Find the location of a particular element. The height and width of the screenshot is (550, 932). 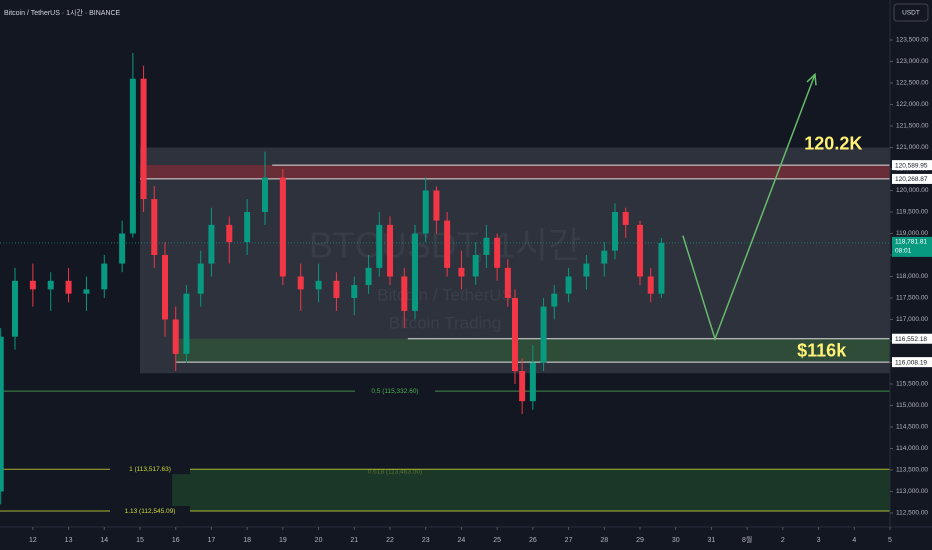

x-tick-label: 21 is located at coordinates (354, 540).